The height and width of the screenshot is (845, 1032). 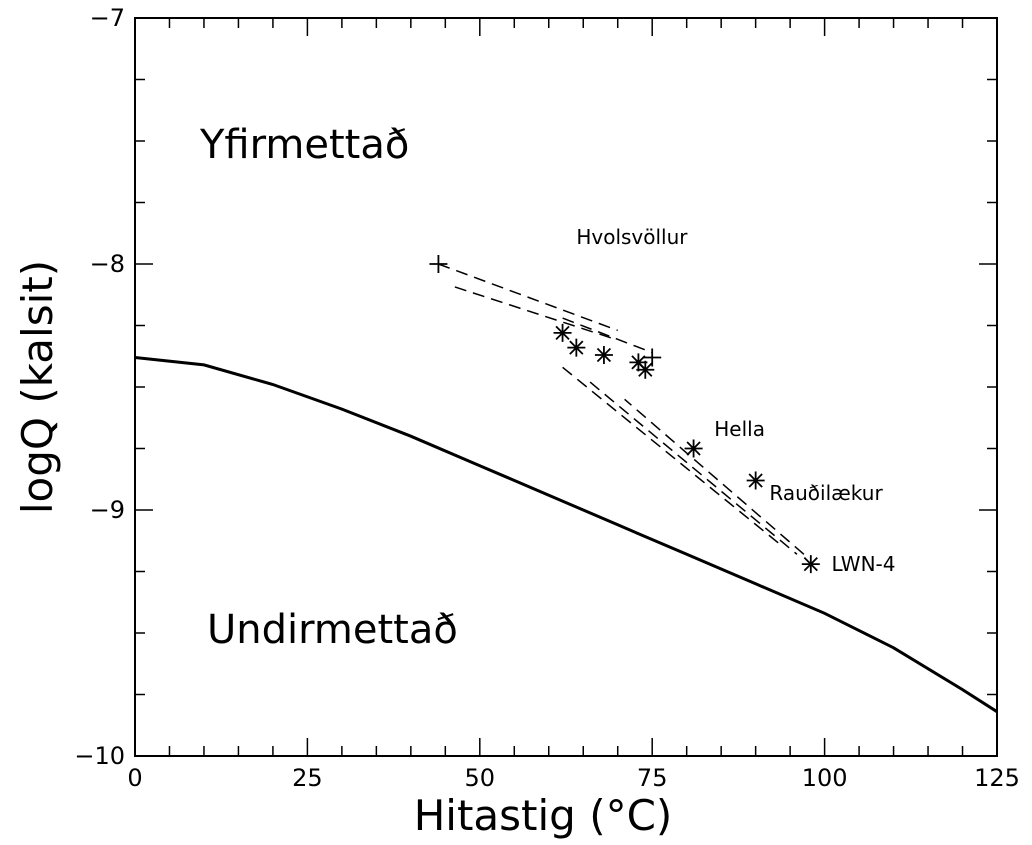 I want to click on x-tick-label: 100, so click(x=825, y=778).